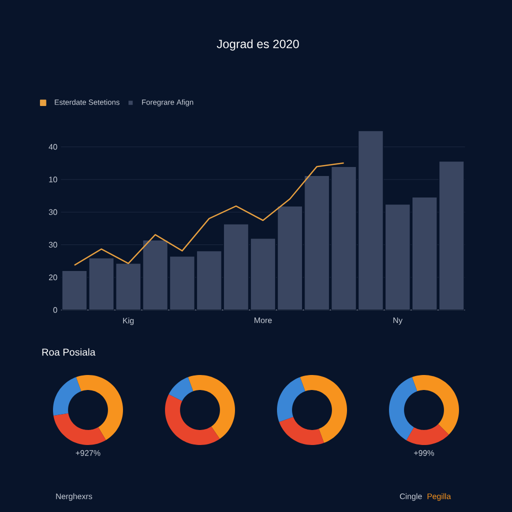  Describe the element at coordinates (398, 321) in the screenshot. I see `x-tick-label: Ny` at that location.